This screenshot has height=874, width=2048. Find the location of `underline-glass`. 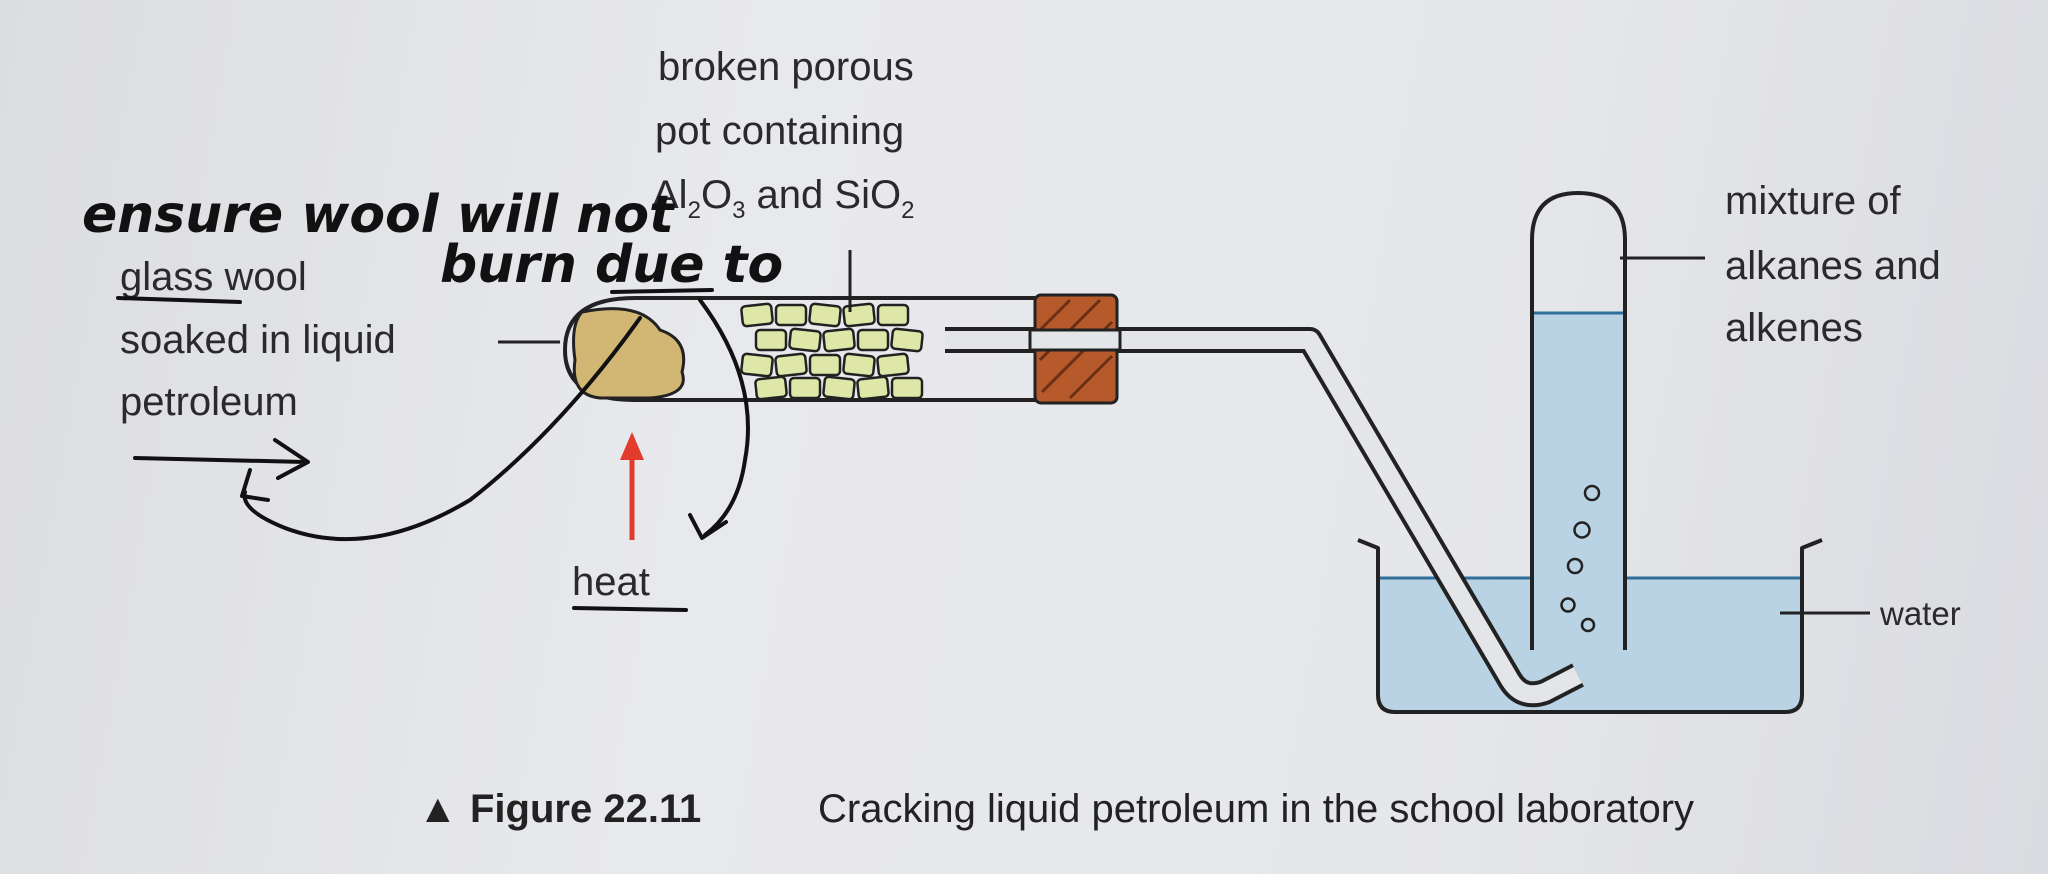

underline-glass is located at coordinates (179, 300).